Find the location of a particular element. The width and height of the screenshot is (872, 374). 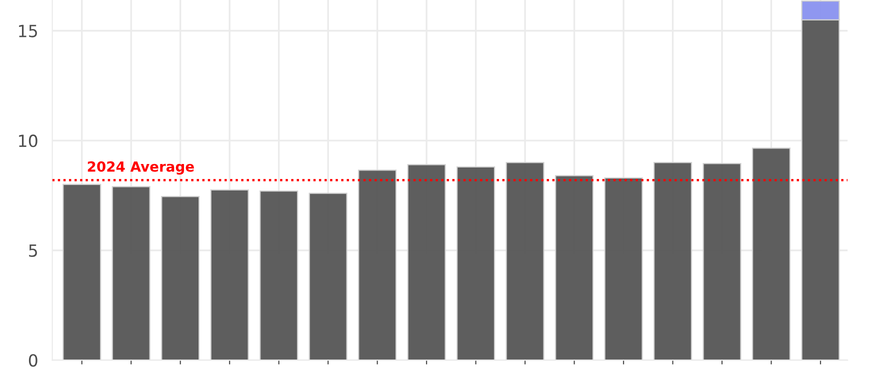

y-tick-label: 0 is located at coordinates (33, 360).